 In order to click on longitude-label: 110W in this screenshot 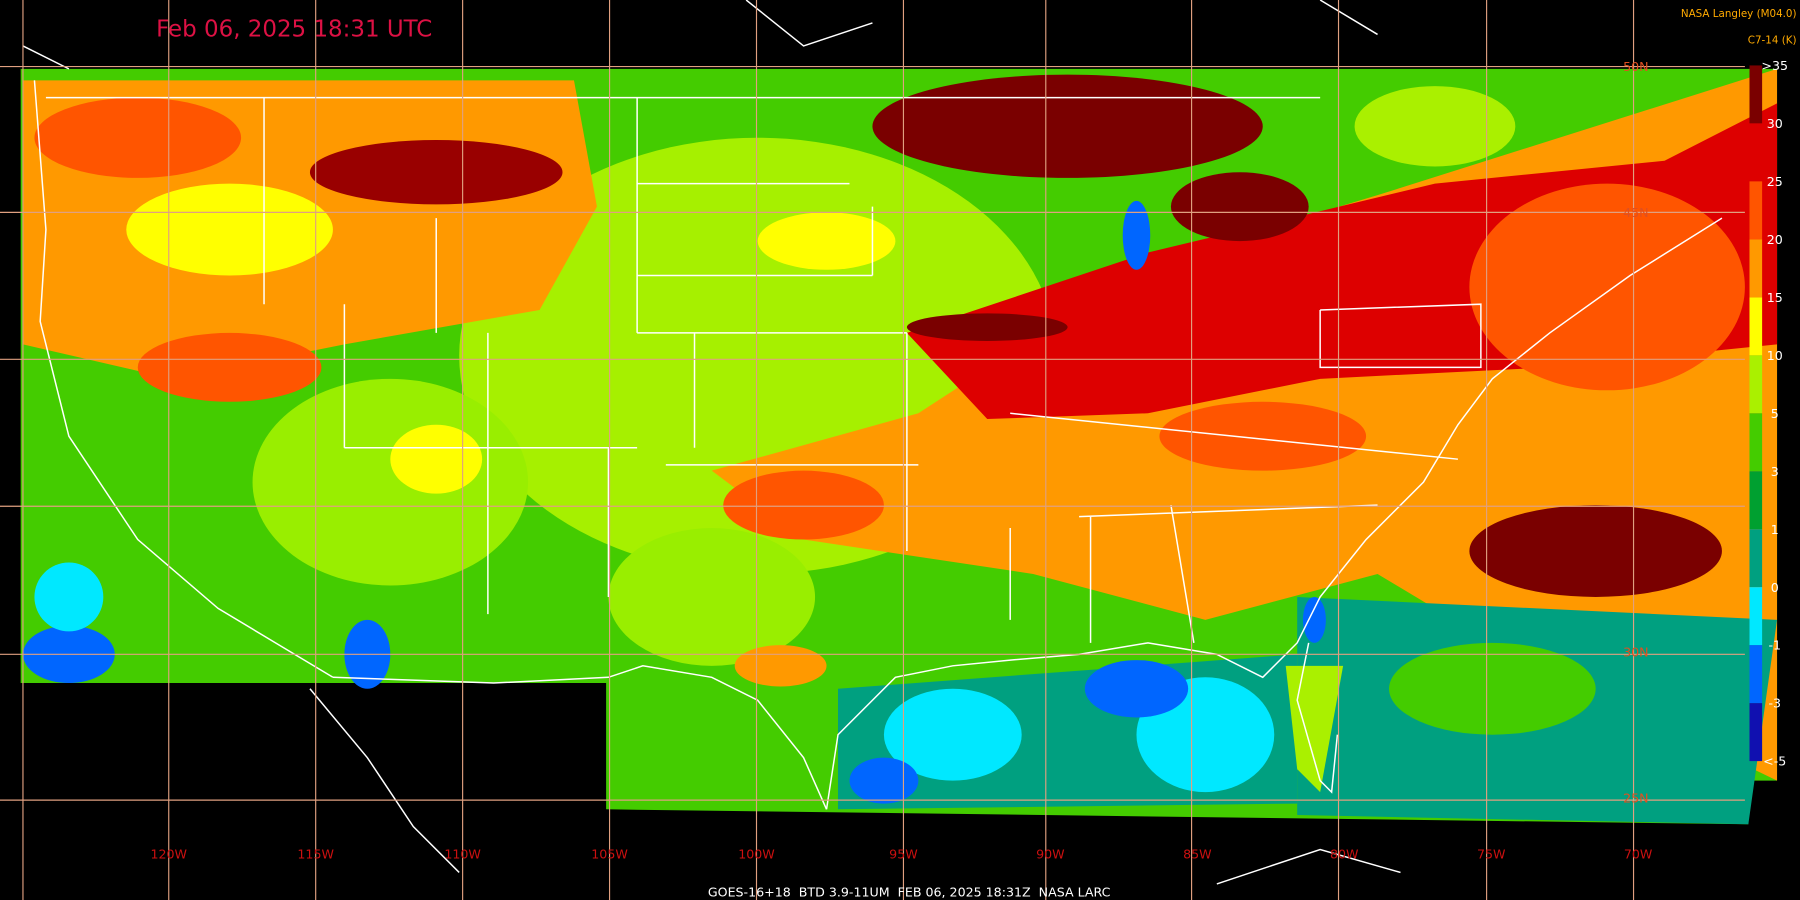, I will do `click(462, 854)`.